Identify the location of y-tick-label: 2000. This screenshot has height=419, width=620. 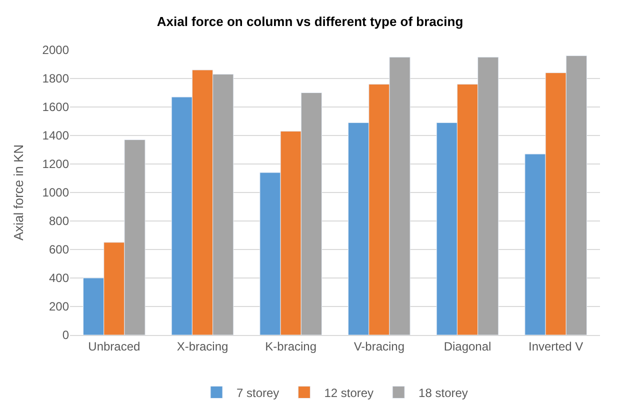
(56, 50).